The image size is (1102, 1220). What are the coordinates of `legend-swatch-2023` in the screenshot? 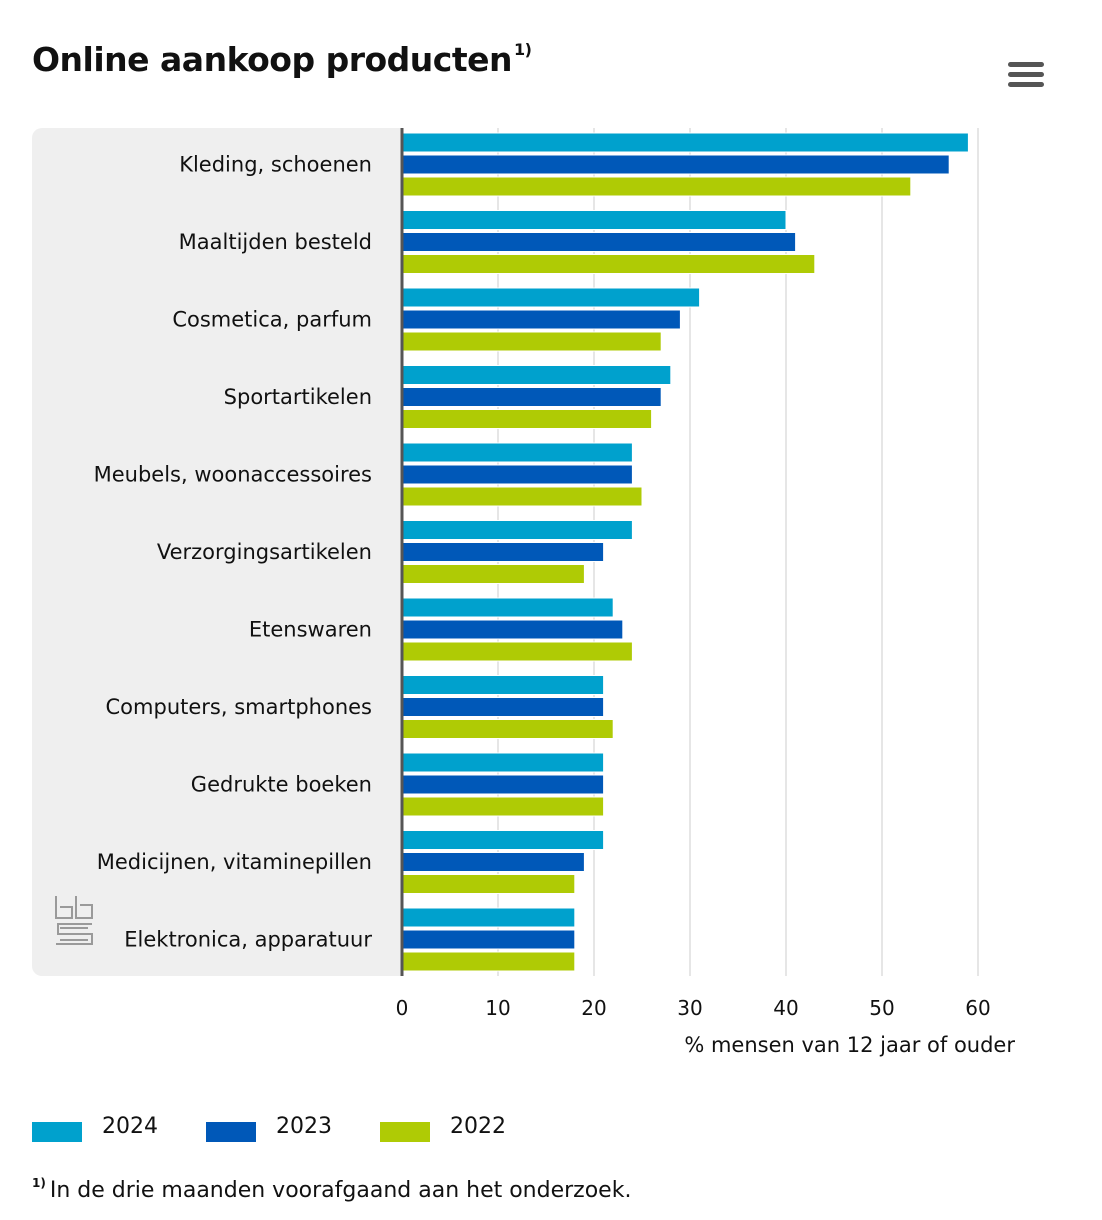 It's located at (231, 1132).